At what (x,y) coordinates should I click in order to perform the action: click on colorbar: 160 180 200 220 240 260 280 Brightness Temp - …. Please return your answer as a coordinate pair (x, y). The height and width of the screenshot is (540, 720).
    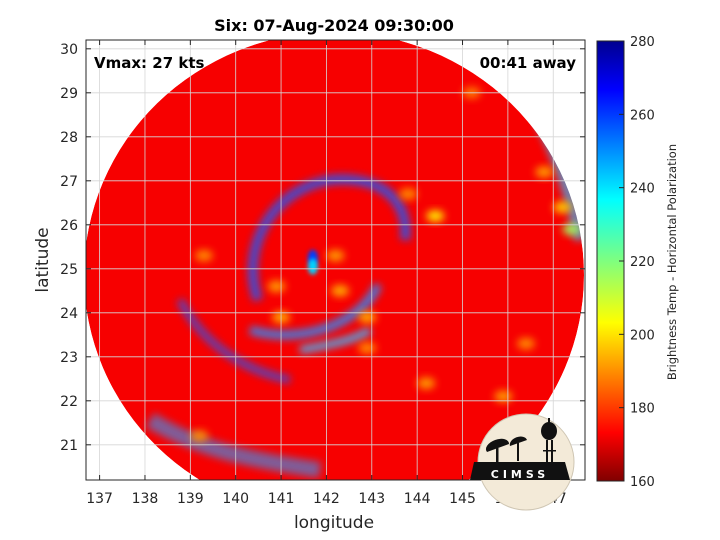
    Looking at the image, I should click on (637, 262).